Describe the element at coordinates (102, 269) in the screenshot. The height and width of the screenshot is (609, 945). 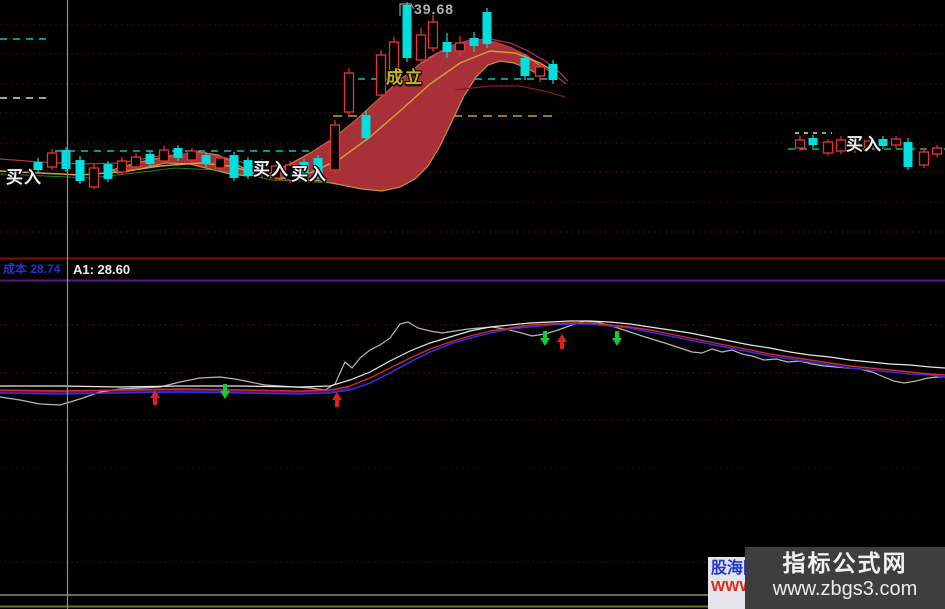
I see `indicator-value-a1: A1: 28.60` at that location.